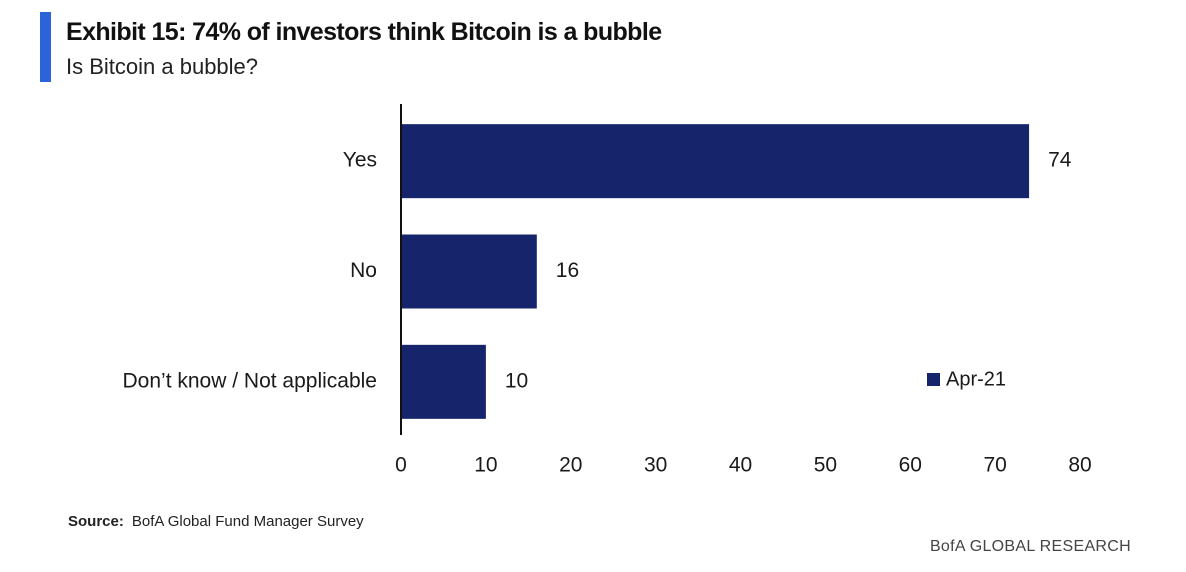  Describe the element at coordinates (1060, 160) in the screenshot. I see `data-label: 74` at that location.